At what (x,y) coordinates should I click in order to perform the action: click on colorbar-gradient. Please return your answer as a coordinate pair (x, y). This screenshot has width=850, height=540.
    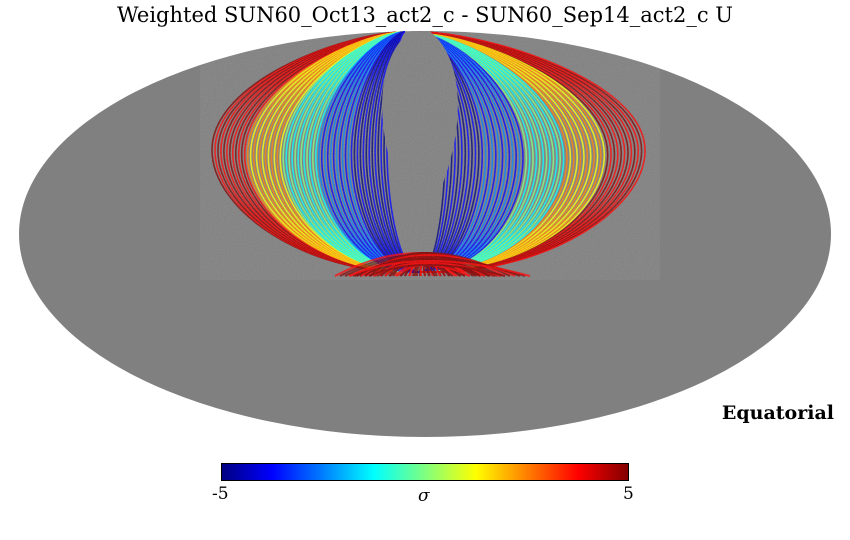
    Looking at the image, I should click on (425, 472).